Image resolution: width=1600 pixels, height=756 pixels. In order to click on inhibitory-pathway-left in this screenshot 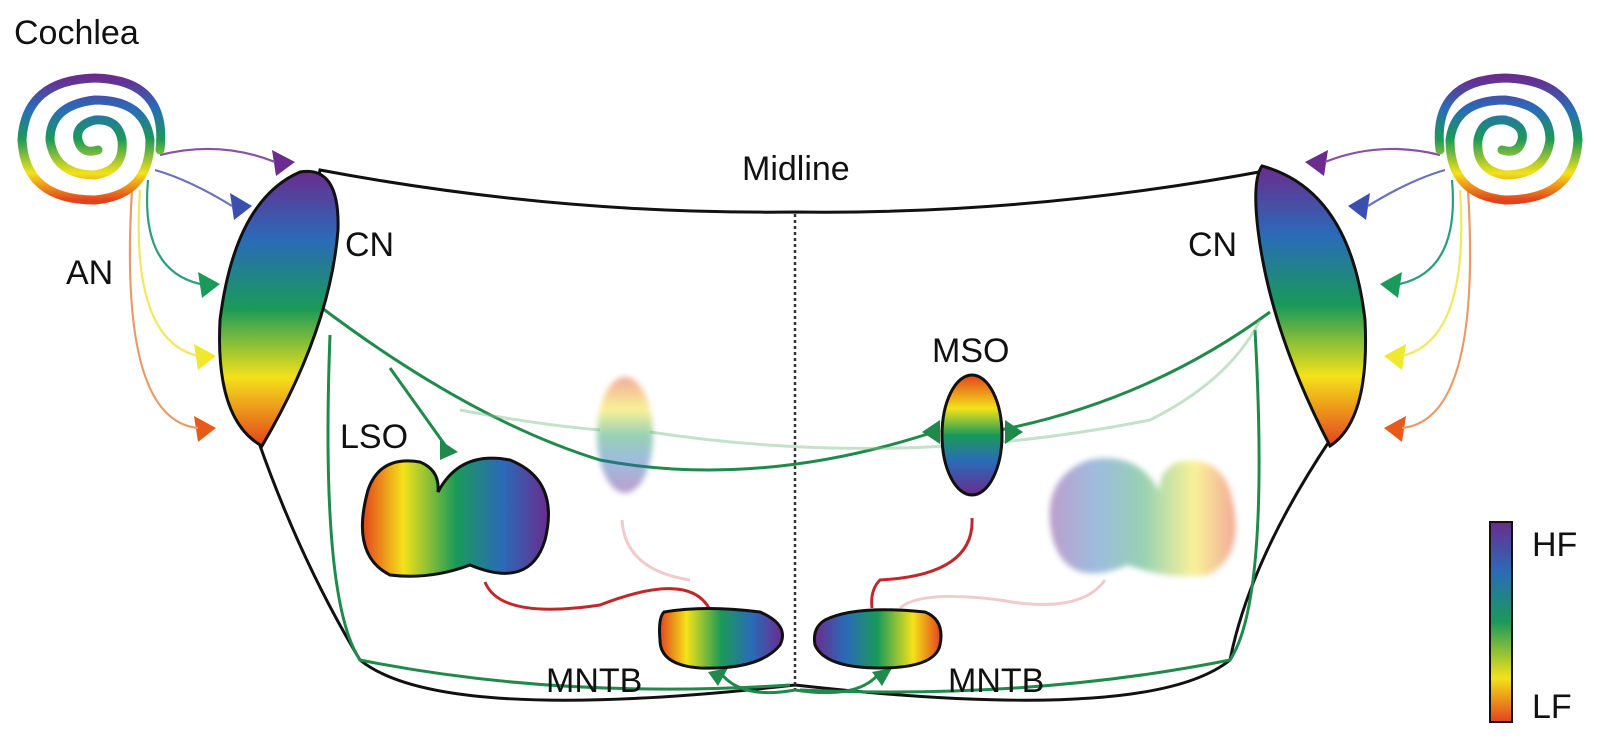, I will do `click(597, 596)`.